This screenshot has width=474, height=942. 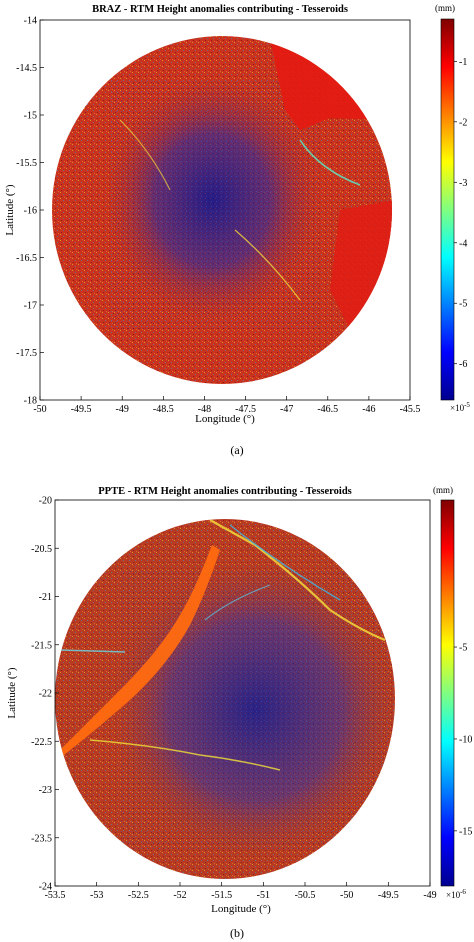 What do you see at coordinates (81, 409) in the screenshot?
I see `panel-a-x-tick-label: -49.5` at bounding box center [81, 409].